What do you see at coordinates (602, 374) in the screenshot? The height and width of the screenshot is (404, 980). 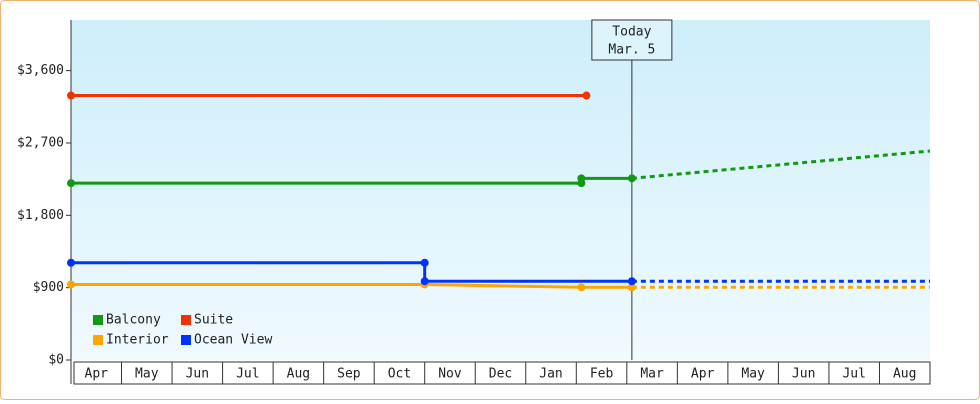 I see `x-tick-label: Feb` at bounding box center [602, 374].